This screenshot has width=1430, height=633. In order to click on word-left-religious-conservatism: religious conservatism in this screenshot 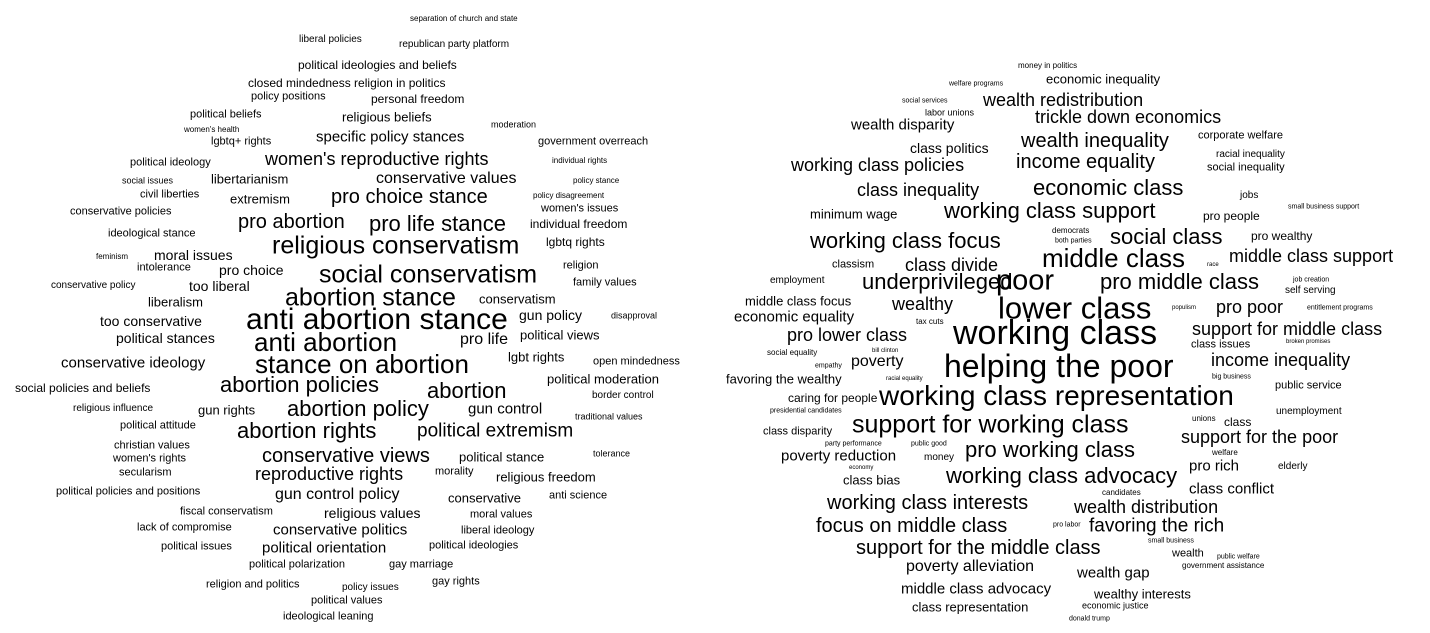, I will do `click(396, 245)`.